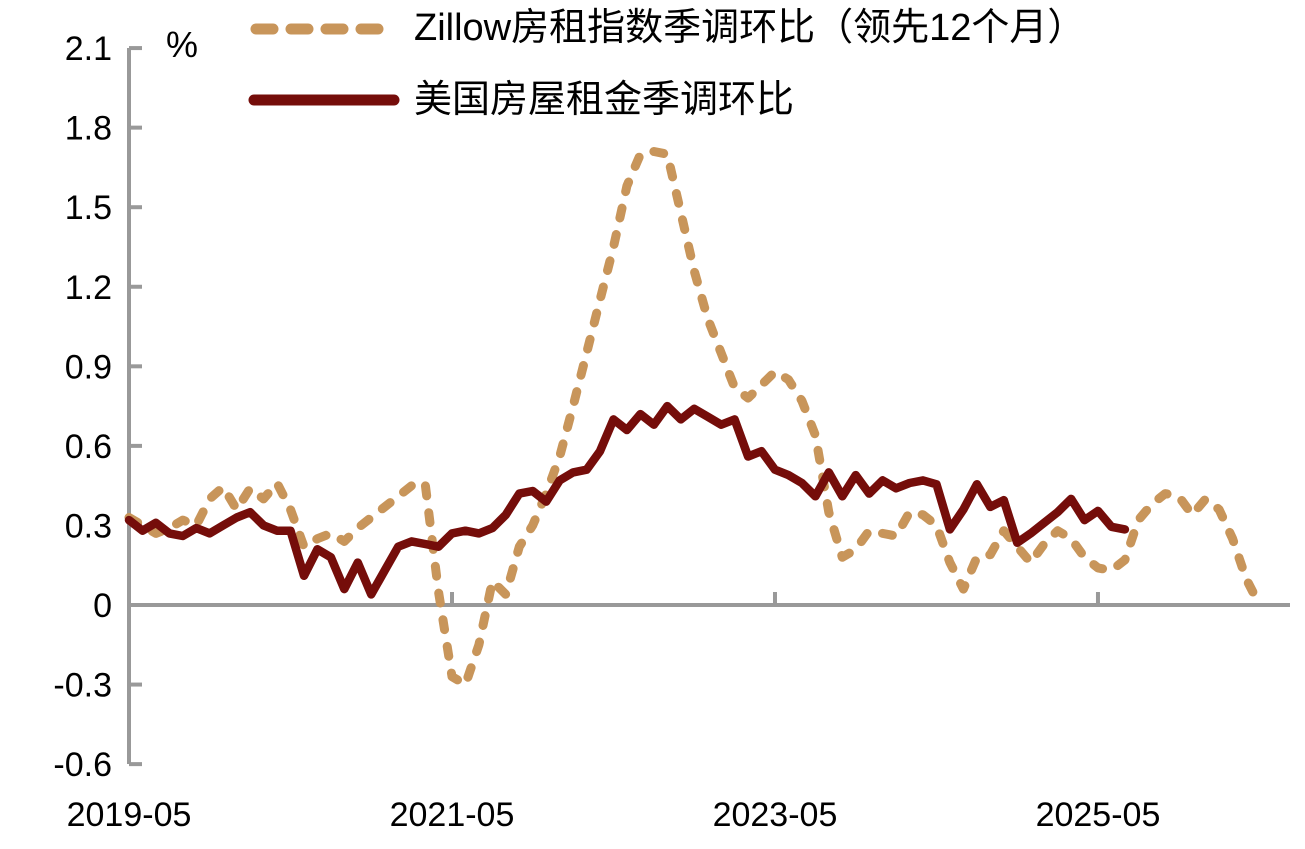  I want to click on x-tick-label: 2023-05, so click(775, 815).